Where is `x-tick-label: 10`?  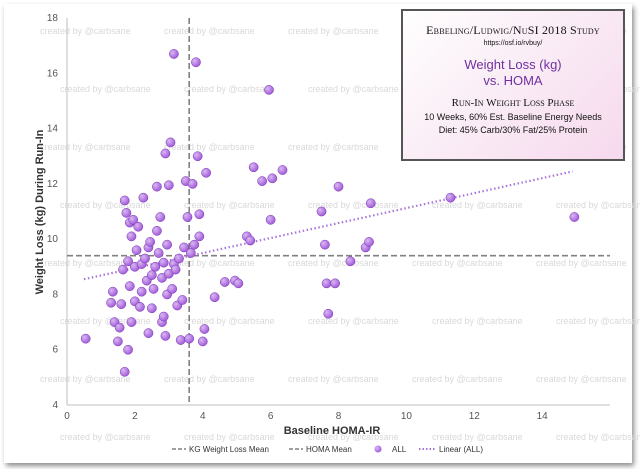 x-tick-label: 10 is located at coordinates (407, 416).